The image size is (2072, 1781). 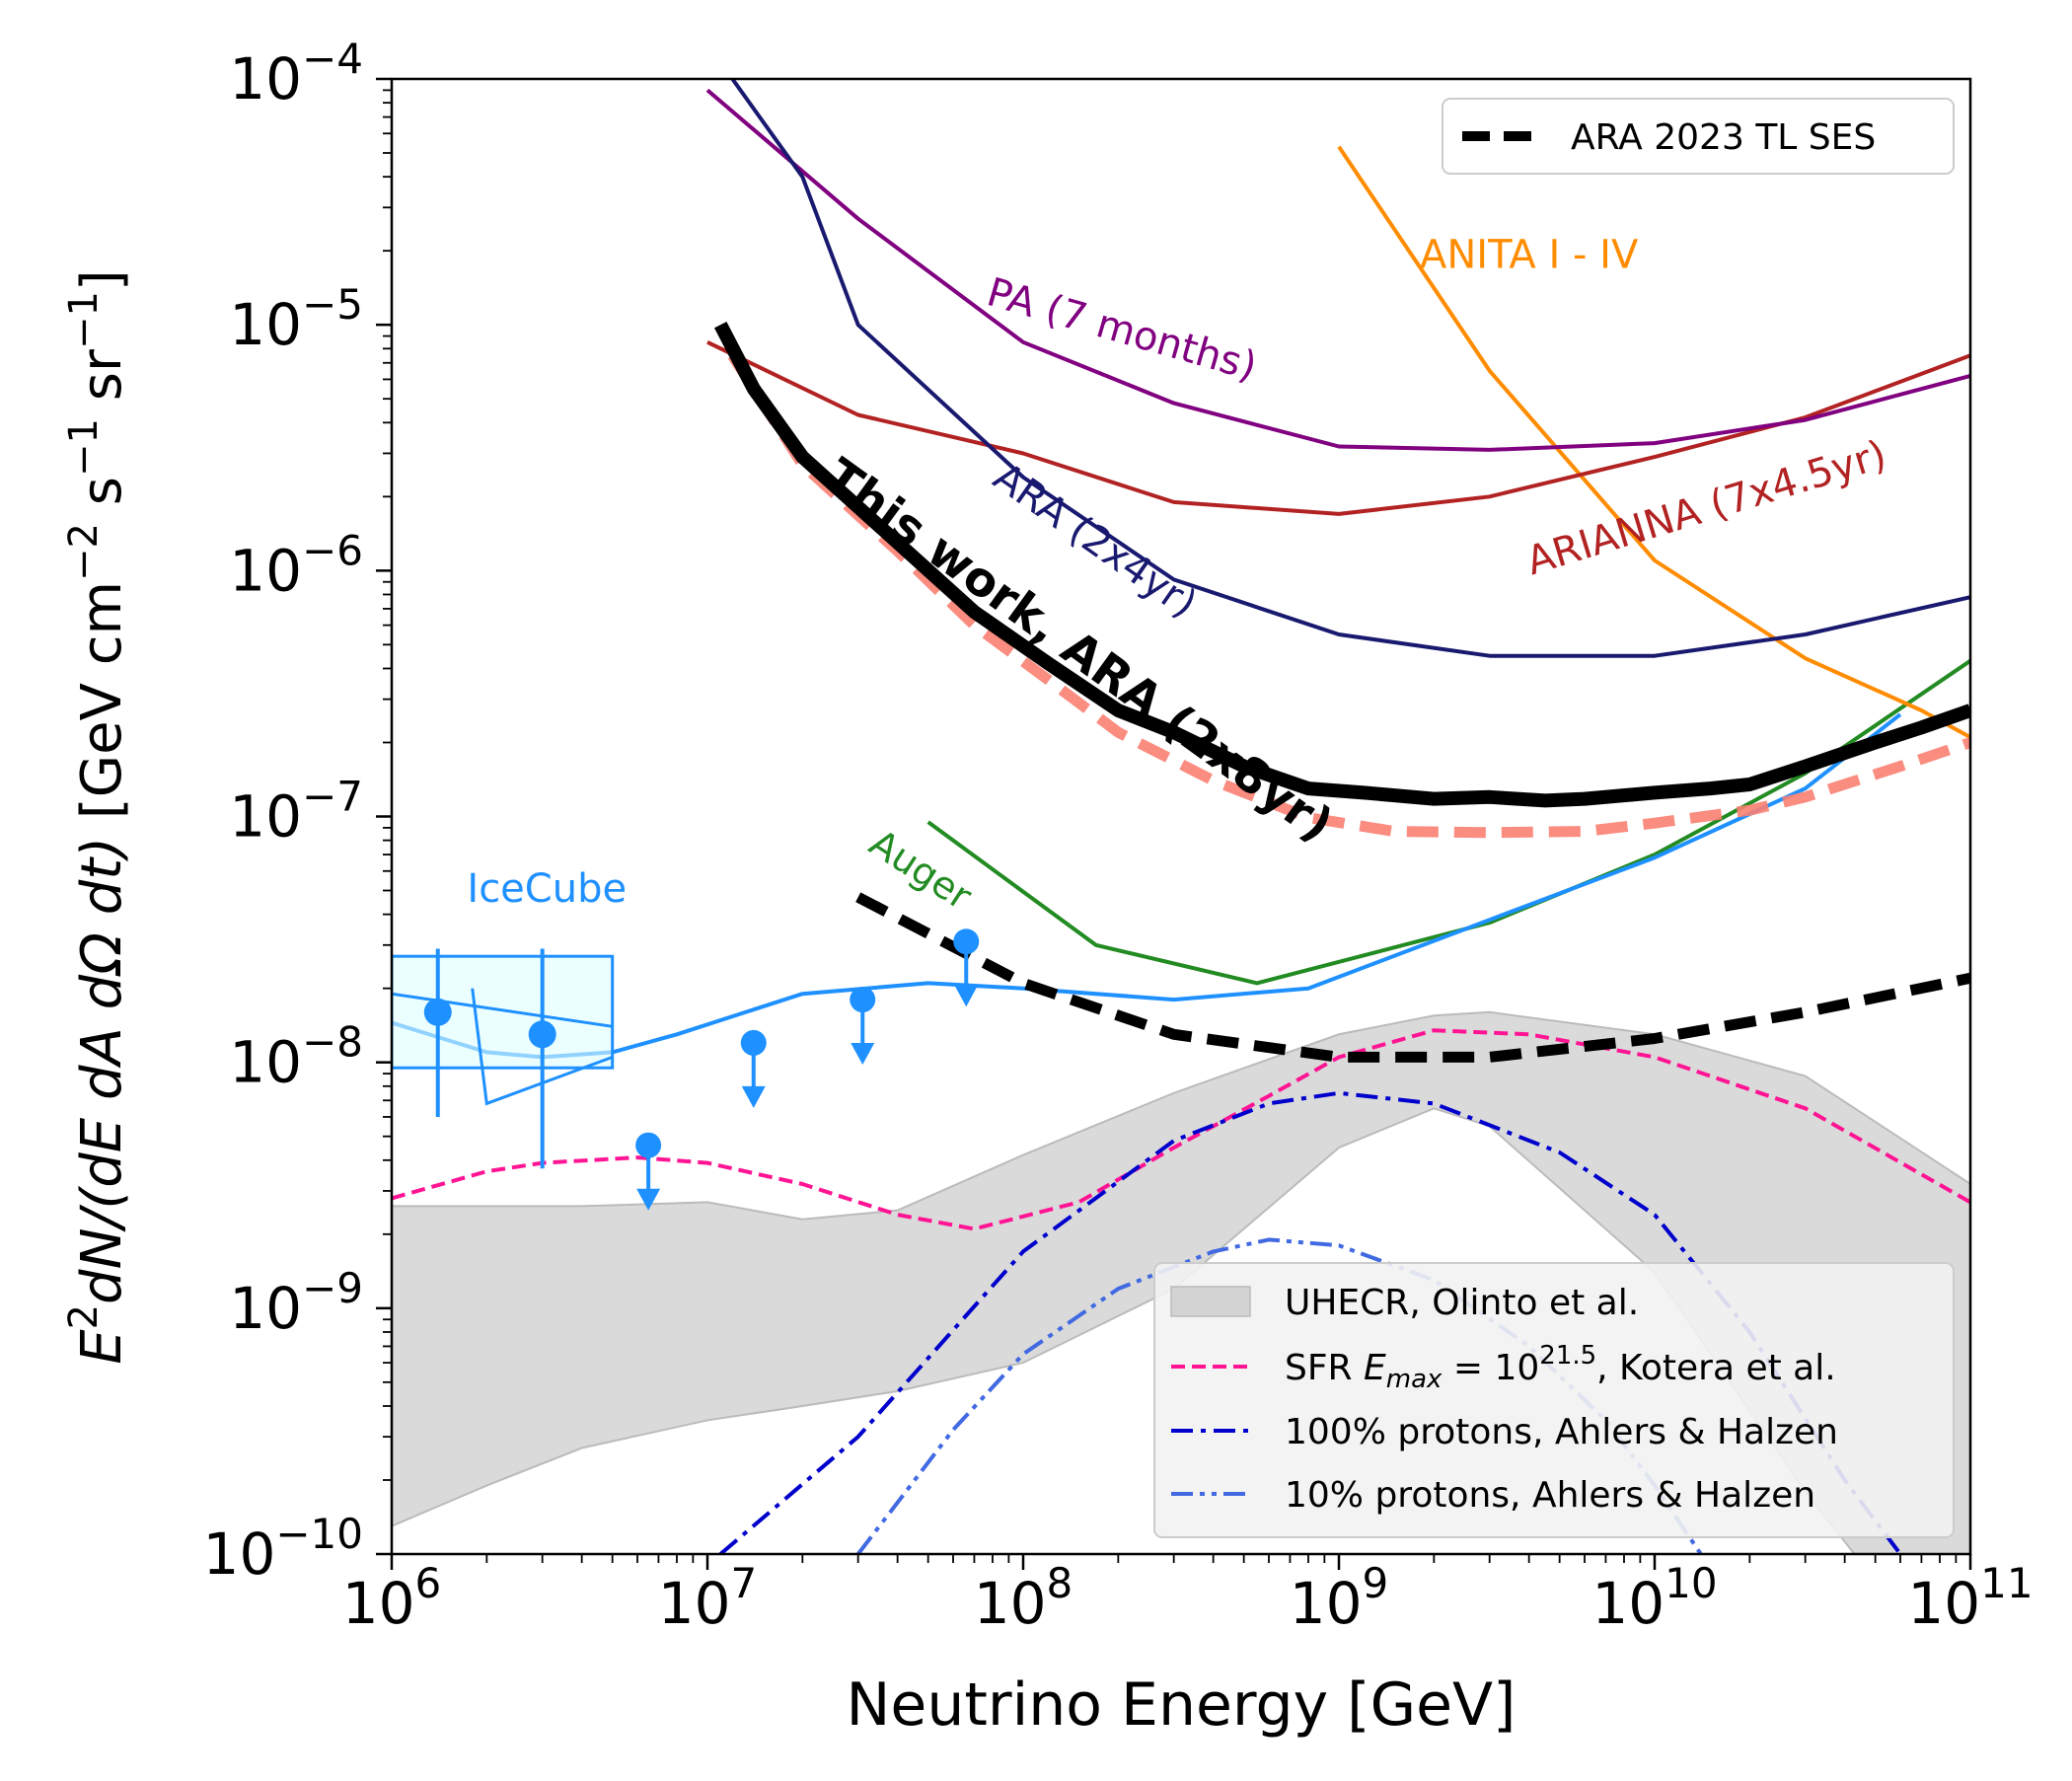 I want to click on x-tick-label: 10⁸, so click(x=1024, y=1598).